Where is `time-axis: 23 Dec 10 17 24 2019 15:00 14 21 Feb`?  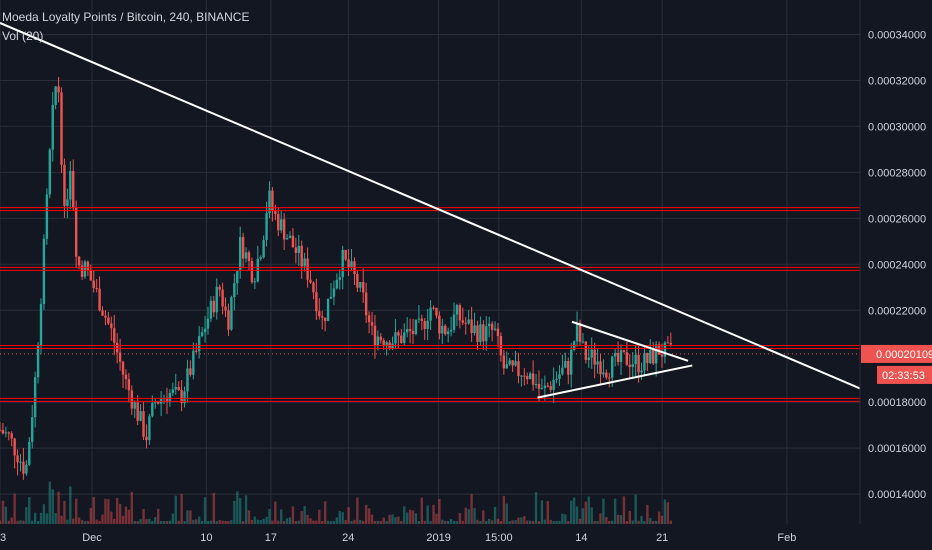 time-axis: 23 Dec 10 17 24 2019 15:00 14 21 Feb is located at coordinates (398, 538).